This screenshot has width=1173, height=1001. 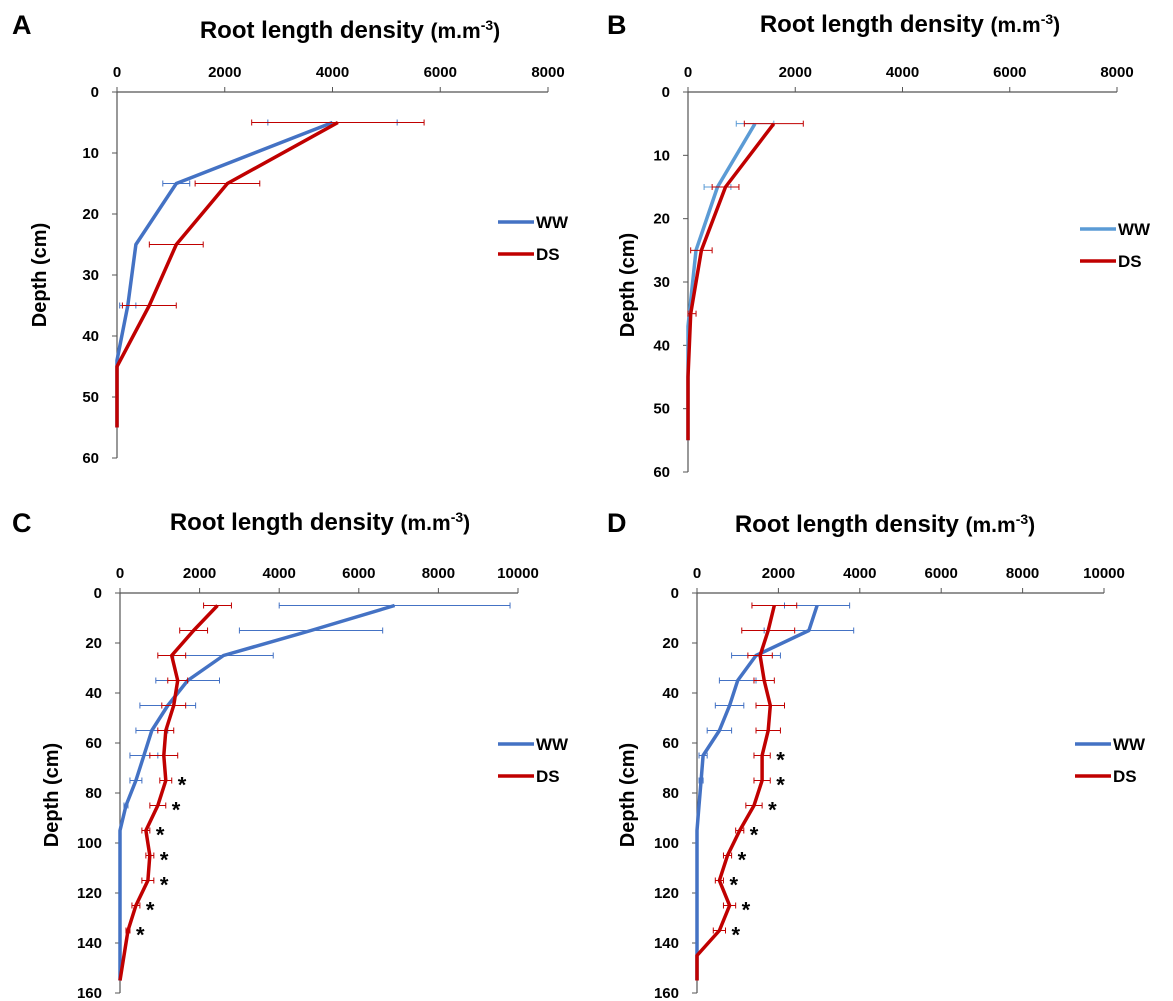 What do you see at coordinates (89, 943) in the screenshot?
I see `y-tick-label: 140` at bounding box center [89, 943].